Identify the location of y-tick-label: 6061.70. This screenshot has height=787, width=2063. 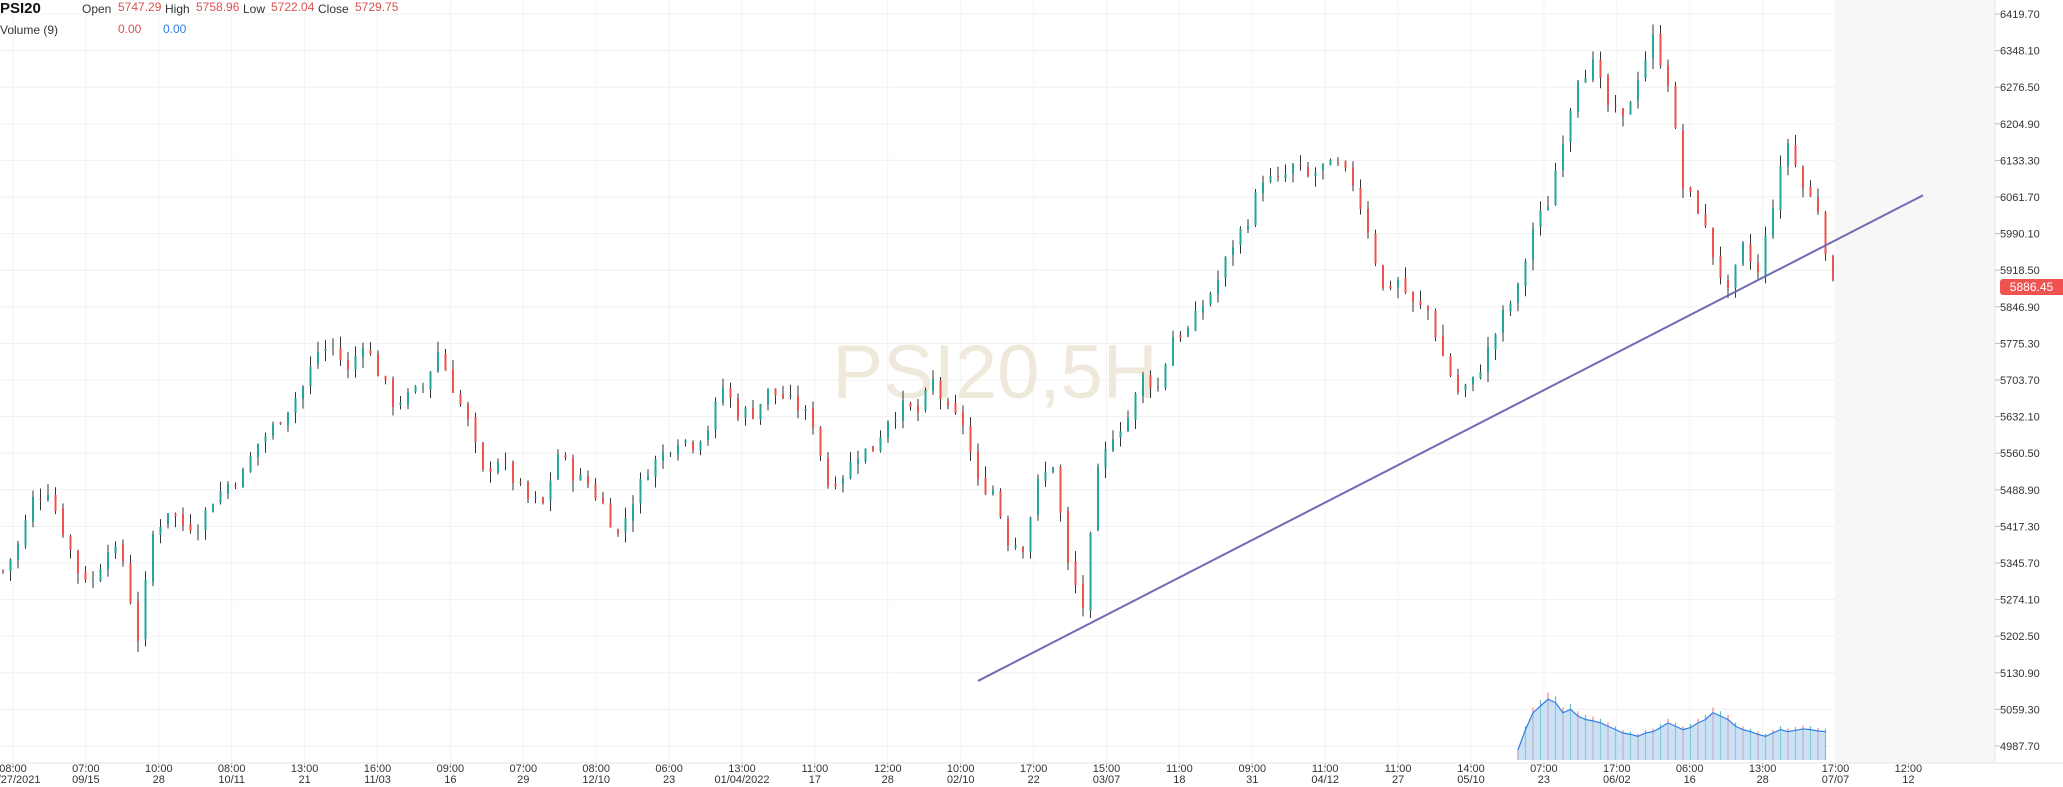
(2020, 198).